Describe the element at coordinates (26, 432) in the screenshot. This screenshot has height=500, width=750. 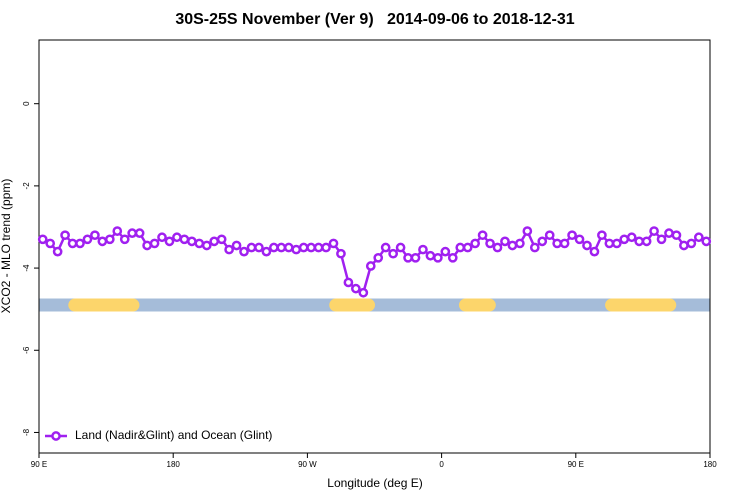
I see `y-tick-label: -8` at that location.